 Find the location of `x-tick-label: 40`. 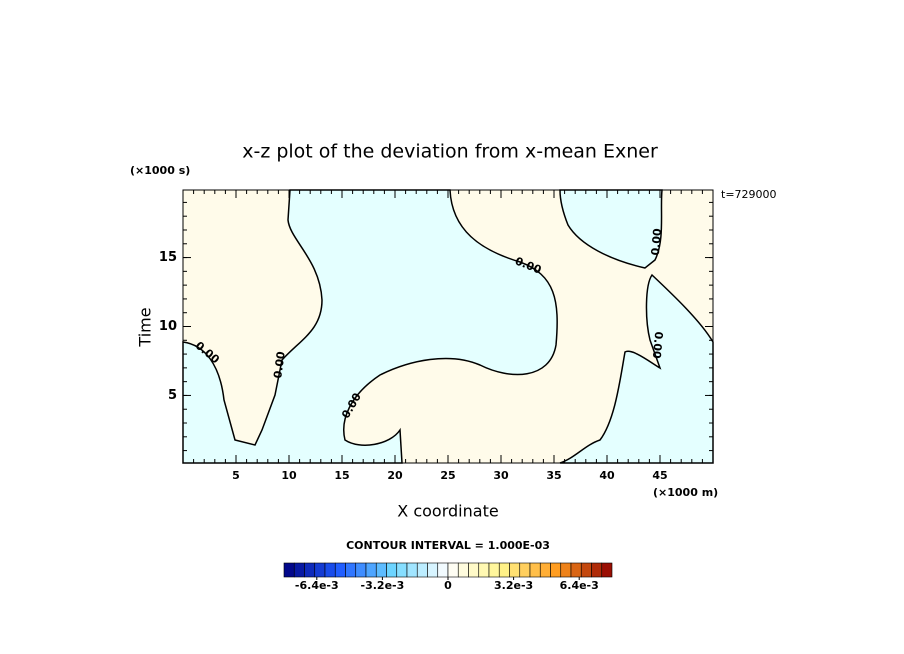

x-tick-label: 40 is located at coordinates (607, 475).